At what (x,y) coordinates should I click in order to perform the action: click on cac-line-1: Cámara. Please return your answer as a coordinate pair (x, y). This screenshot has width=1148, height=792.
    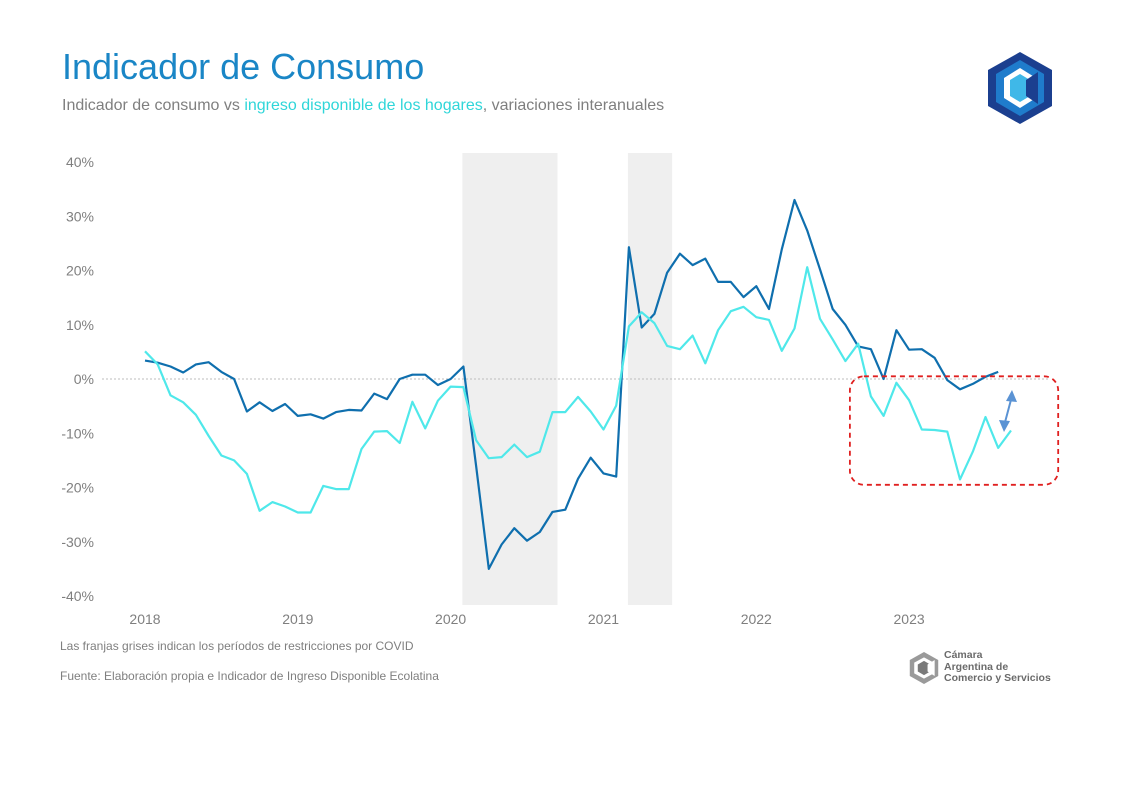
    Looking at the image, I should click on (963, 655).